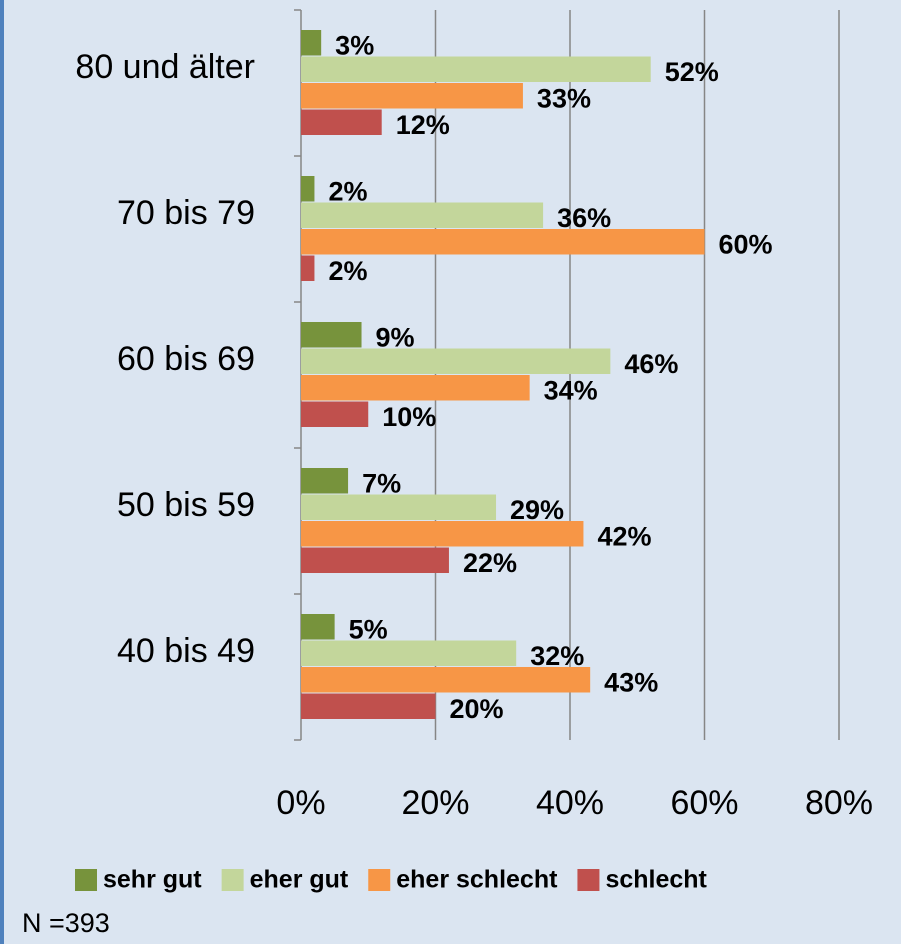 The width and height of the screenshot is (901, 944). I want to click on note: N =393, so click(66, 923).